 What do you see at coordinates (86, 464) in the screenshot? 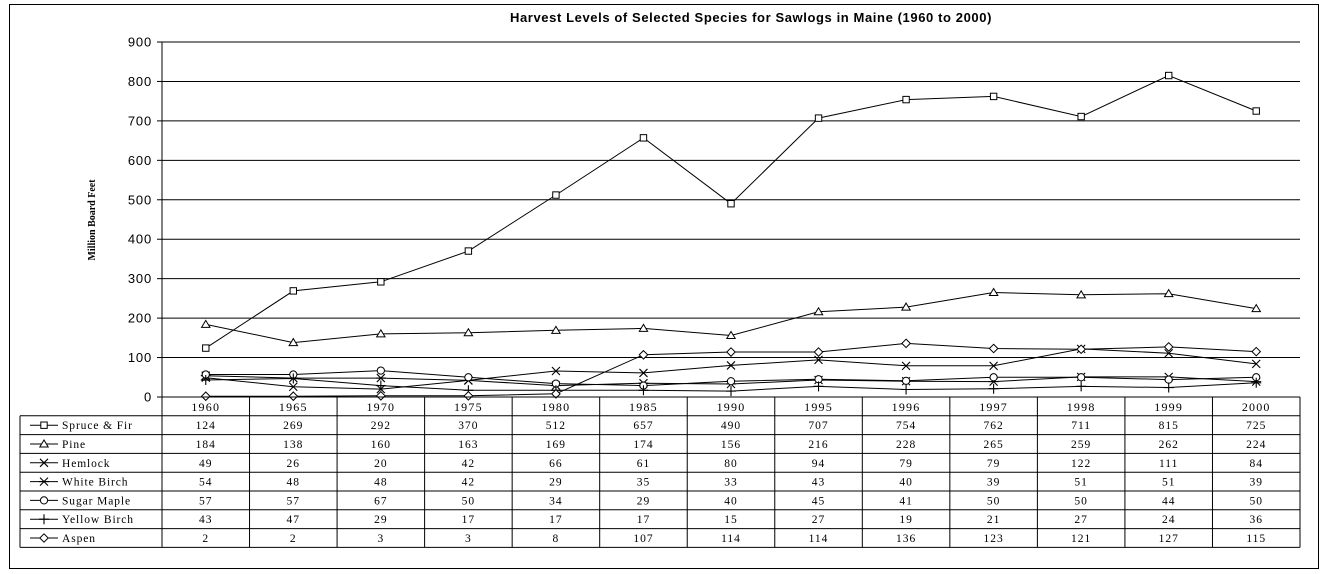
I see `legend-label-hemlock: Hemlock` at bounding box center [86, 464].